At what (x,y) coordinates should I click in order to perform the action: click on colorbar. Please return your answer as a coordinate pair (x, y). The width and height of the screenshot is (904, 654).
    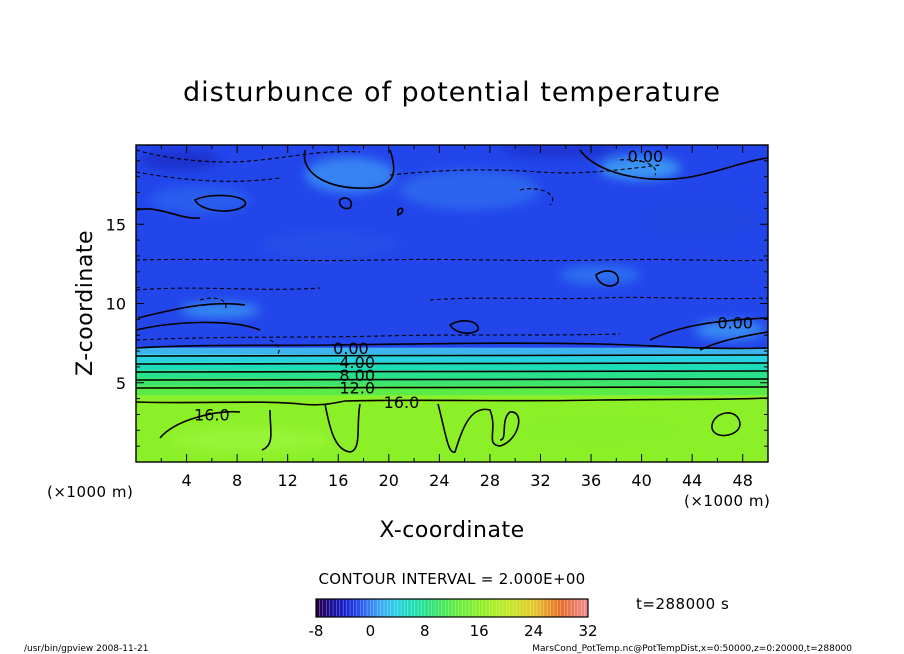
    Looking at the image, I should click on (452, 608).